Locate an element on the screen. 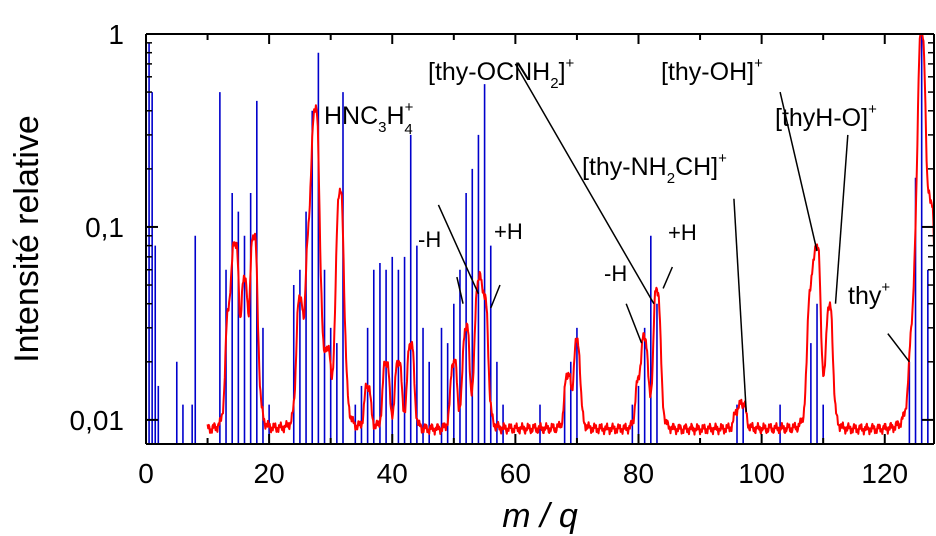 The image size is (936, 536). x-tick-label-100: 100 is located at coordinates (761, 473).